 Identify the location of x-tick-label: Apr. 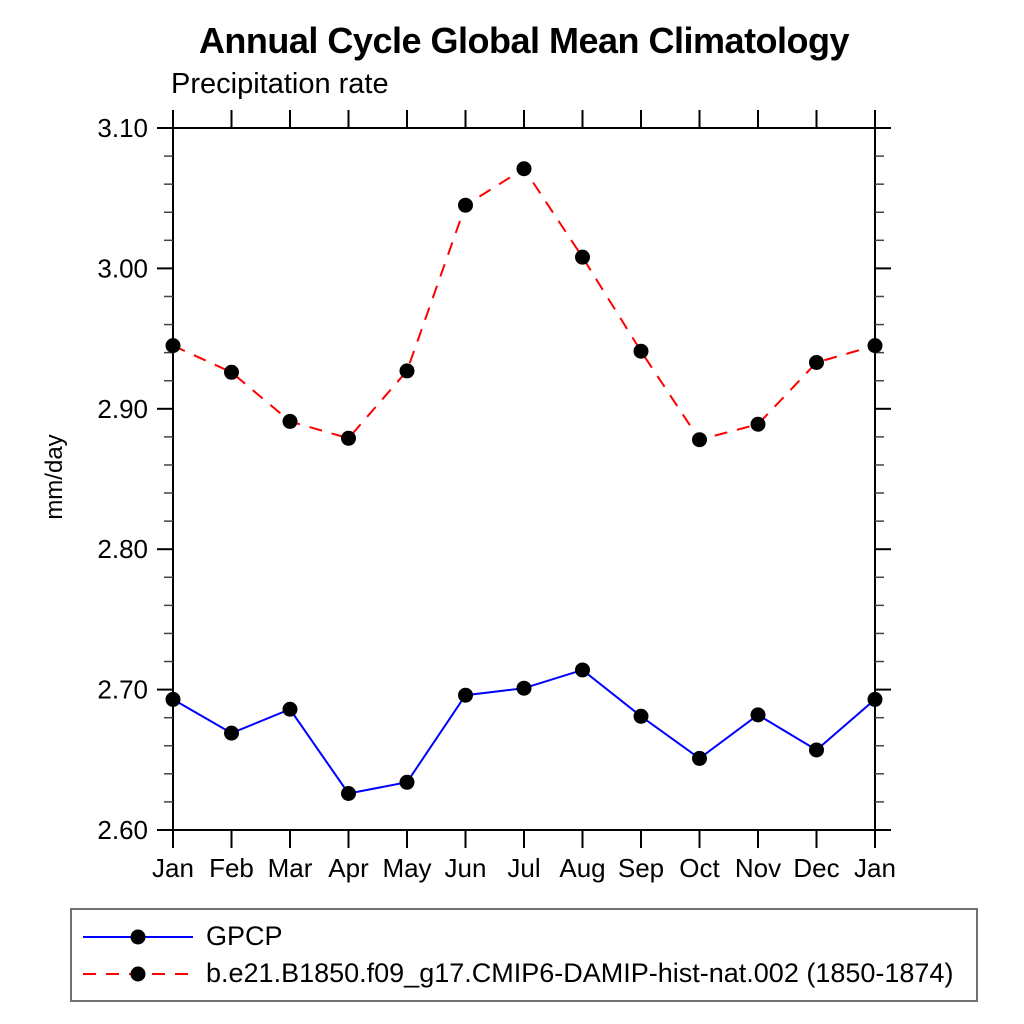
(348, 868).